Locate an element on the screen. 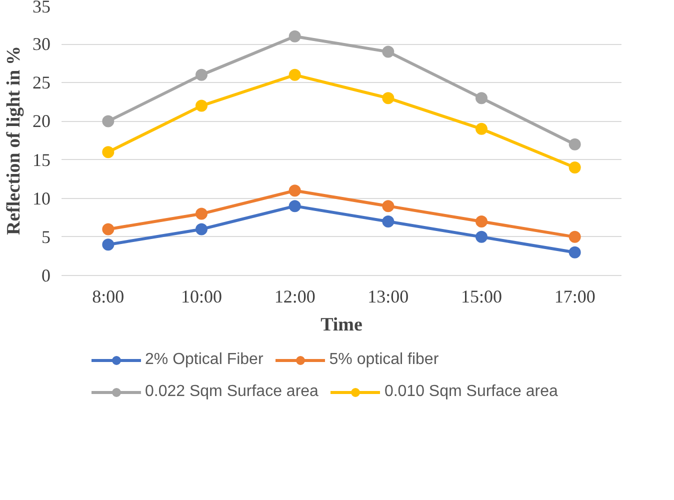 Image resolution: width=674 pixels, height=500 pixels. x-tick-label: 10:00 is located at coordinates (201, 296).